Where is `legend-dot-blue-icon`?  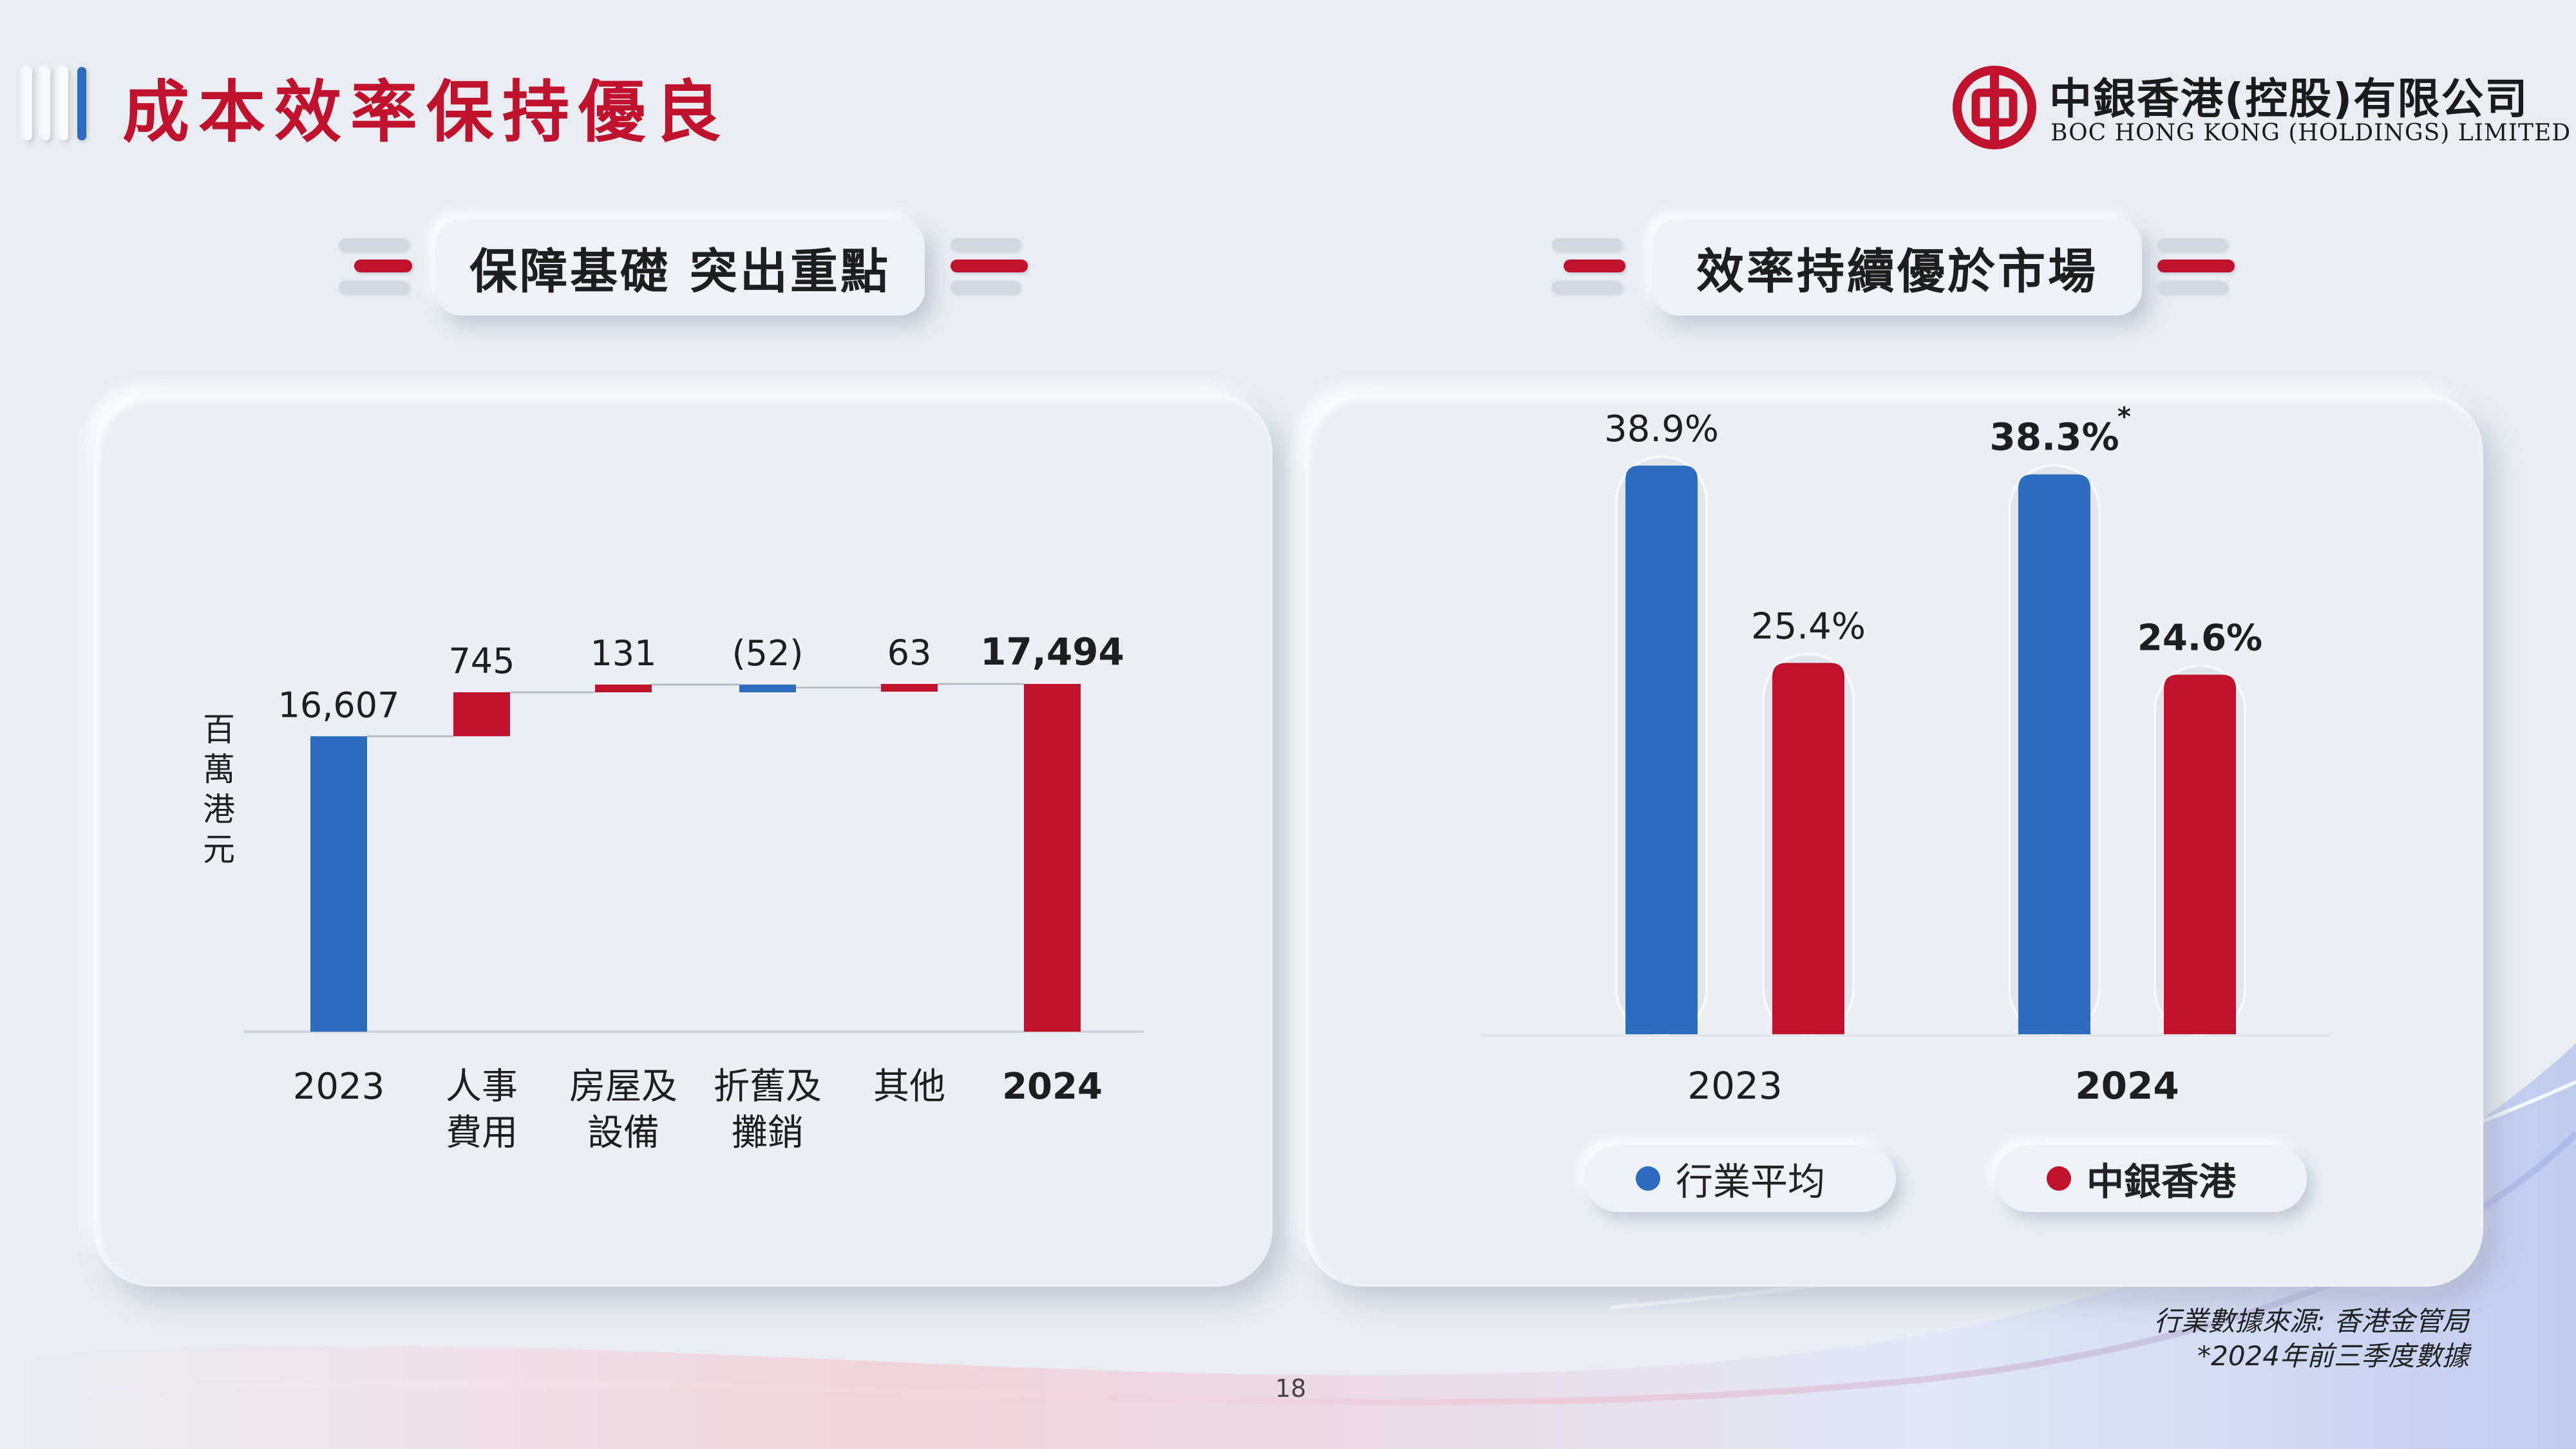 legend-dot-blue-icon is located at coordinates (1648, 1178).